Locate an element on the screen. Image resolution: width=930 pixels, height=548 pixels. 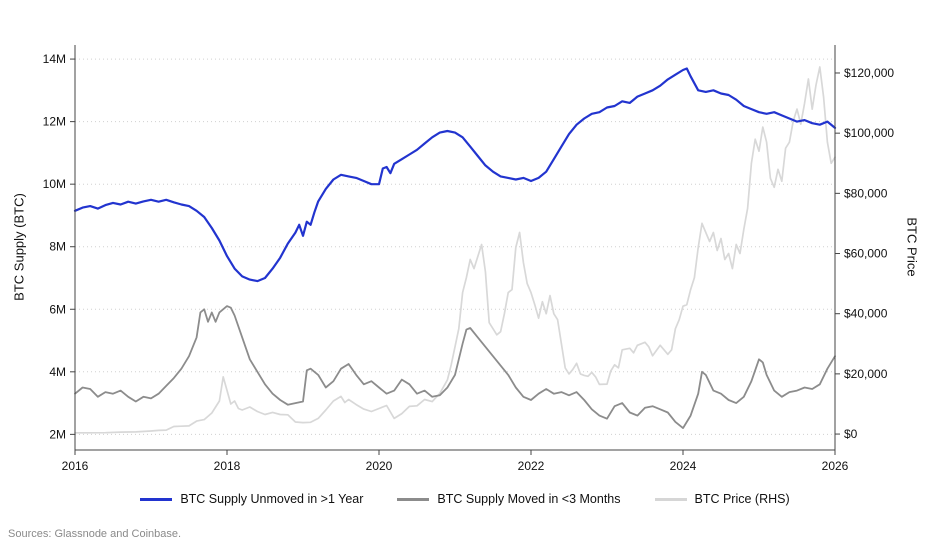
legend-swatch-gray-line is located at coordinates (413, 499).